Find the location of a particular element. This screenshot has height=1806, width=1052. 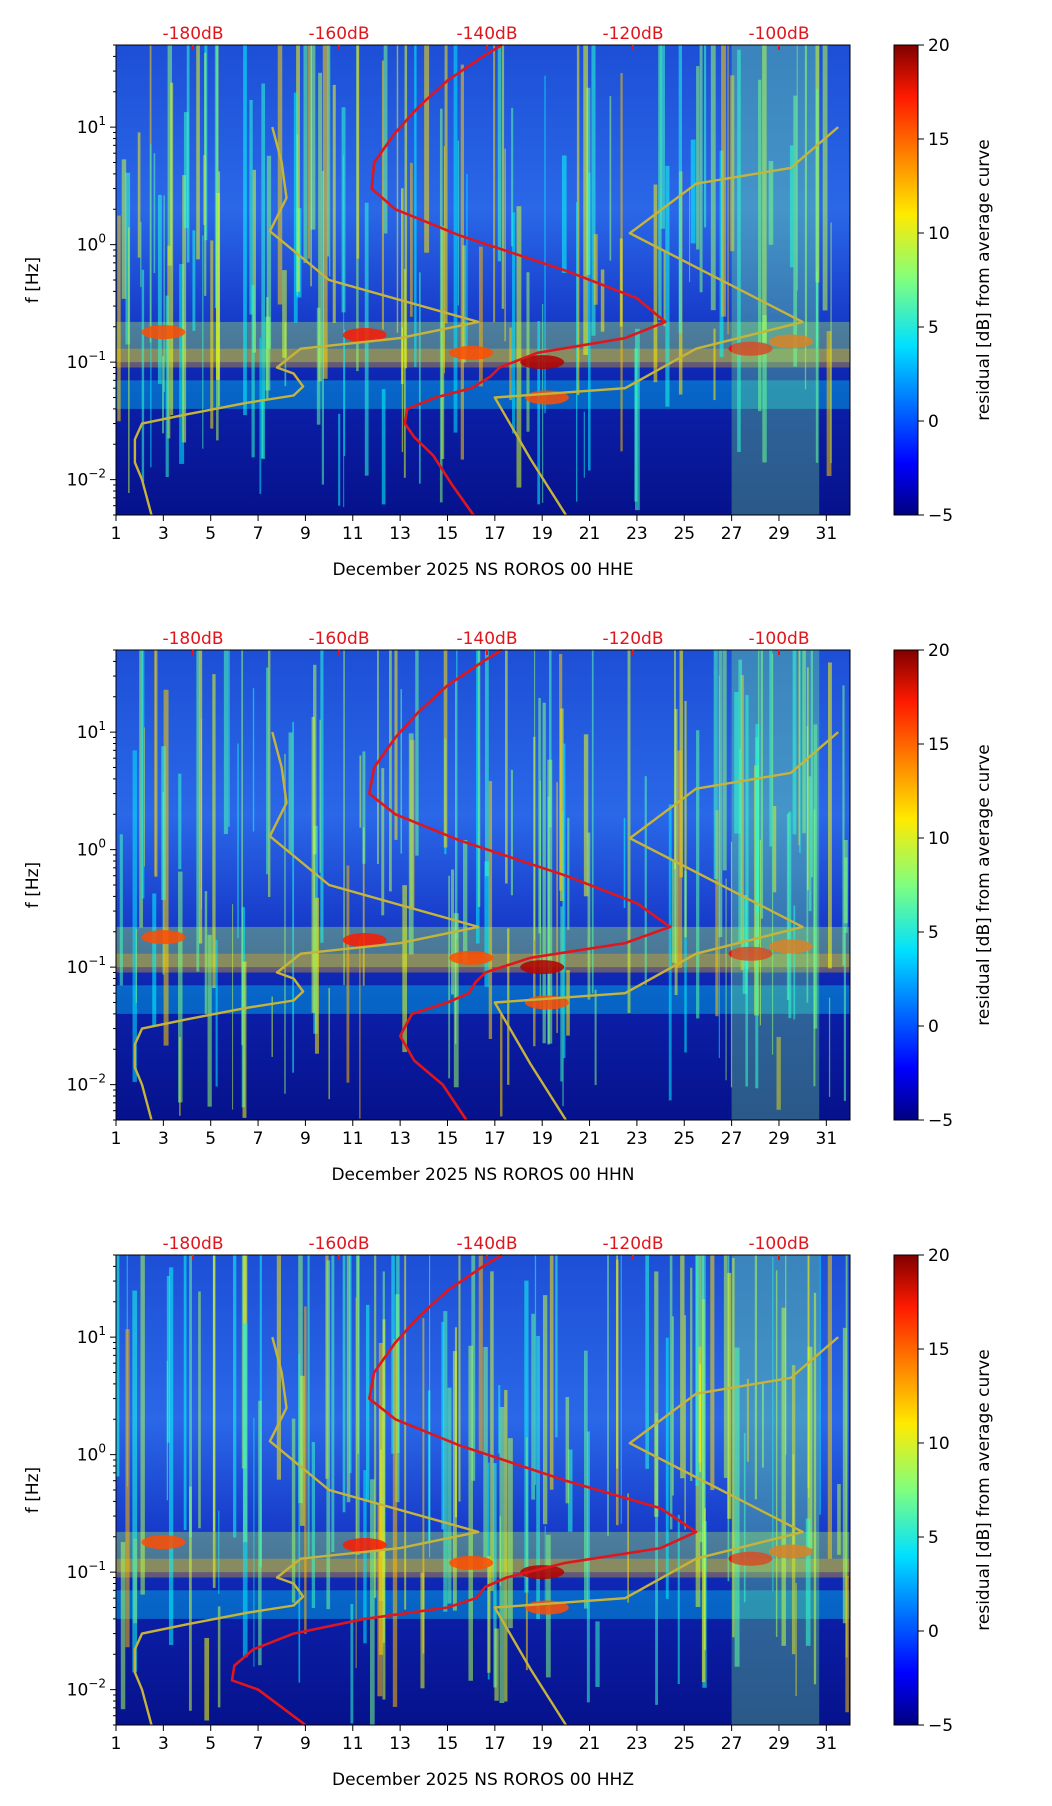

y-tick-base: 10 is located at coordinates (78, 363).